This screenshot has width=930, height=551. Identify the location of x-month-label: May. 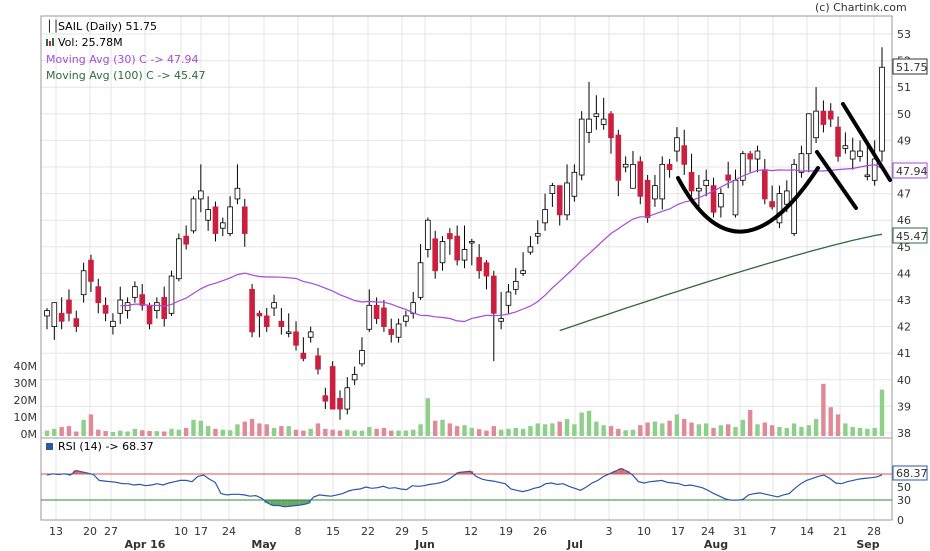
(263, 544).